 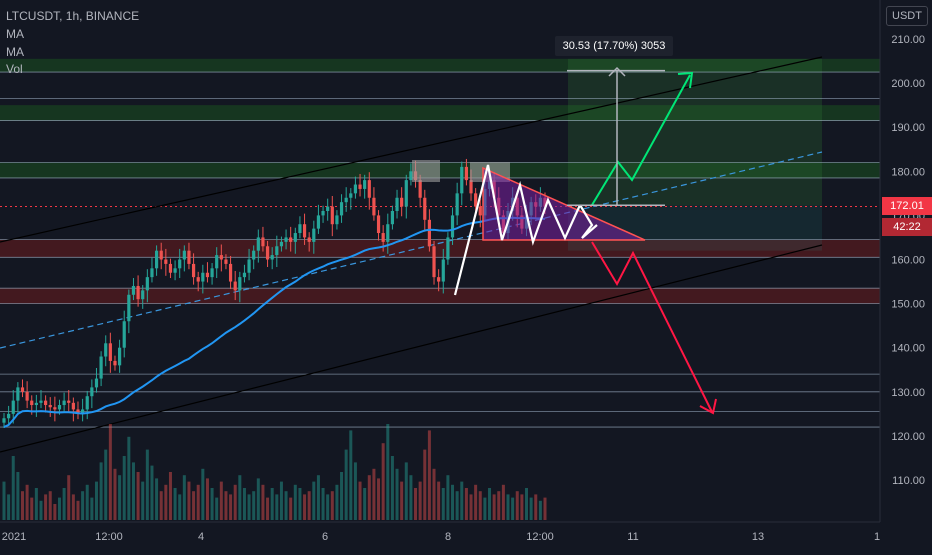 I want to click on x-tick-label: 12:00, so click(x=109, y=537).